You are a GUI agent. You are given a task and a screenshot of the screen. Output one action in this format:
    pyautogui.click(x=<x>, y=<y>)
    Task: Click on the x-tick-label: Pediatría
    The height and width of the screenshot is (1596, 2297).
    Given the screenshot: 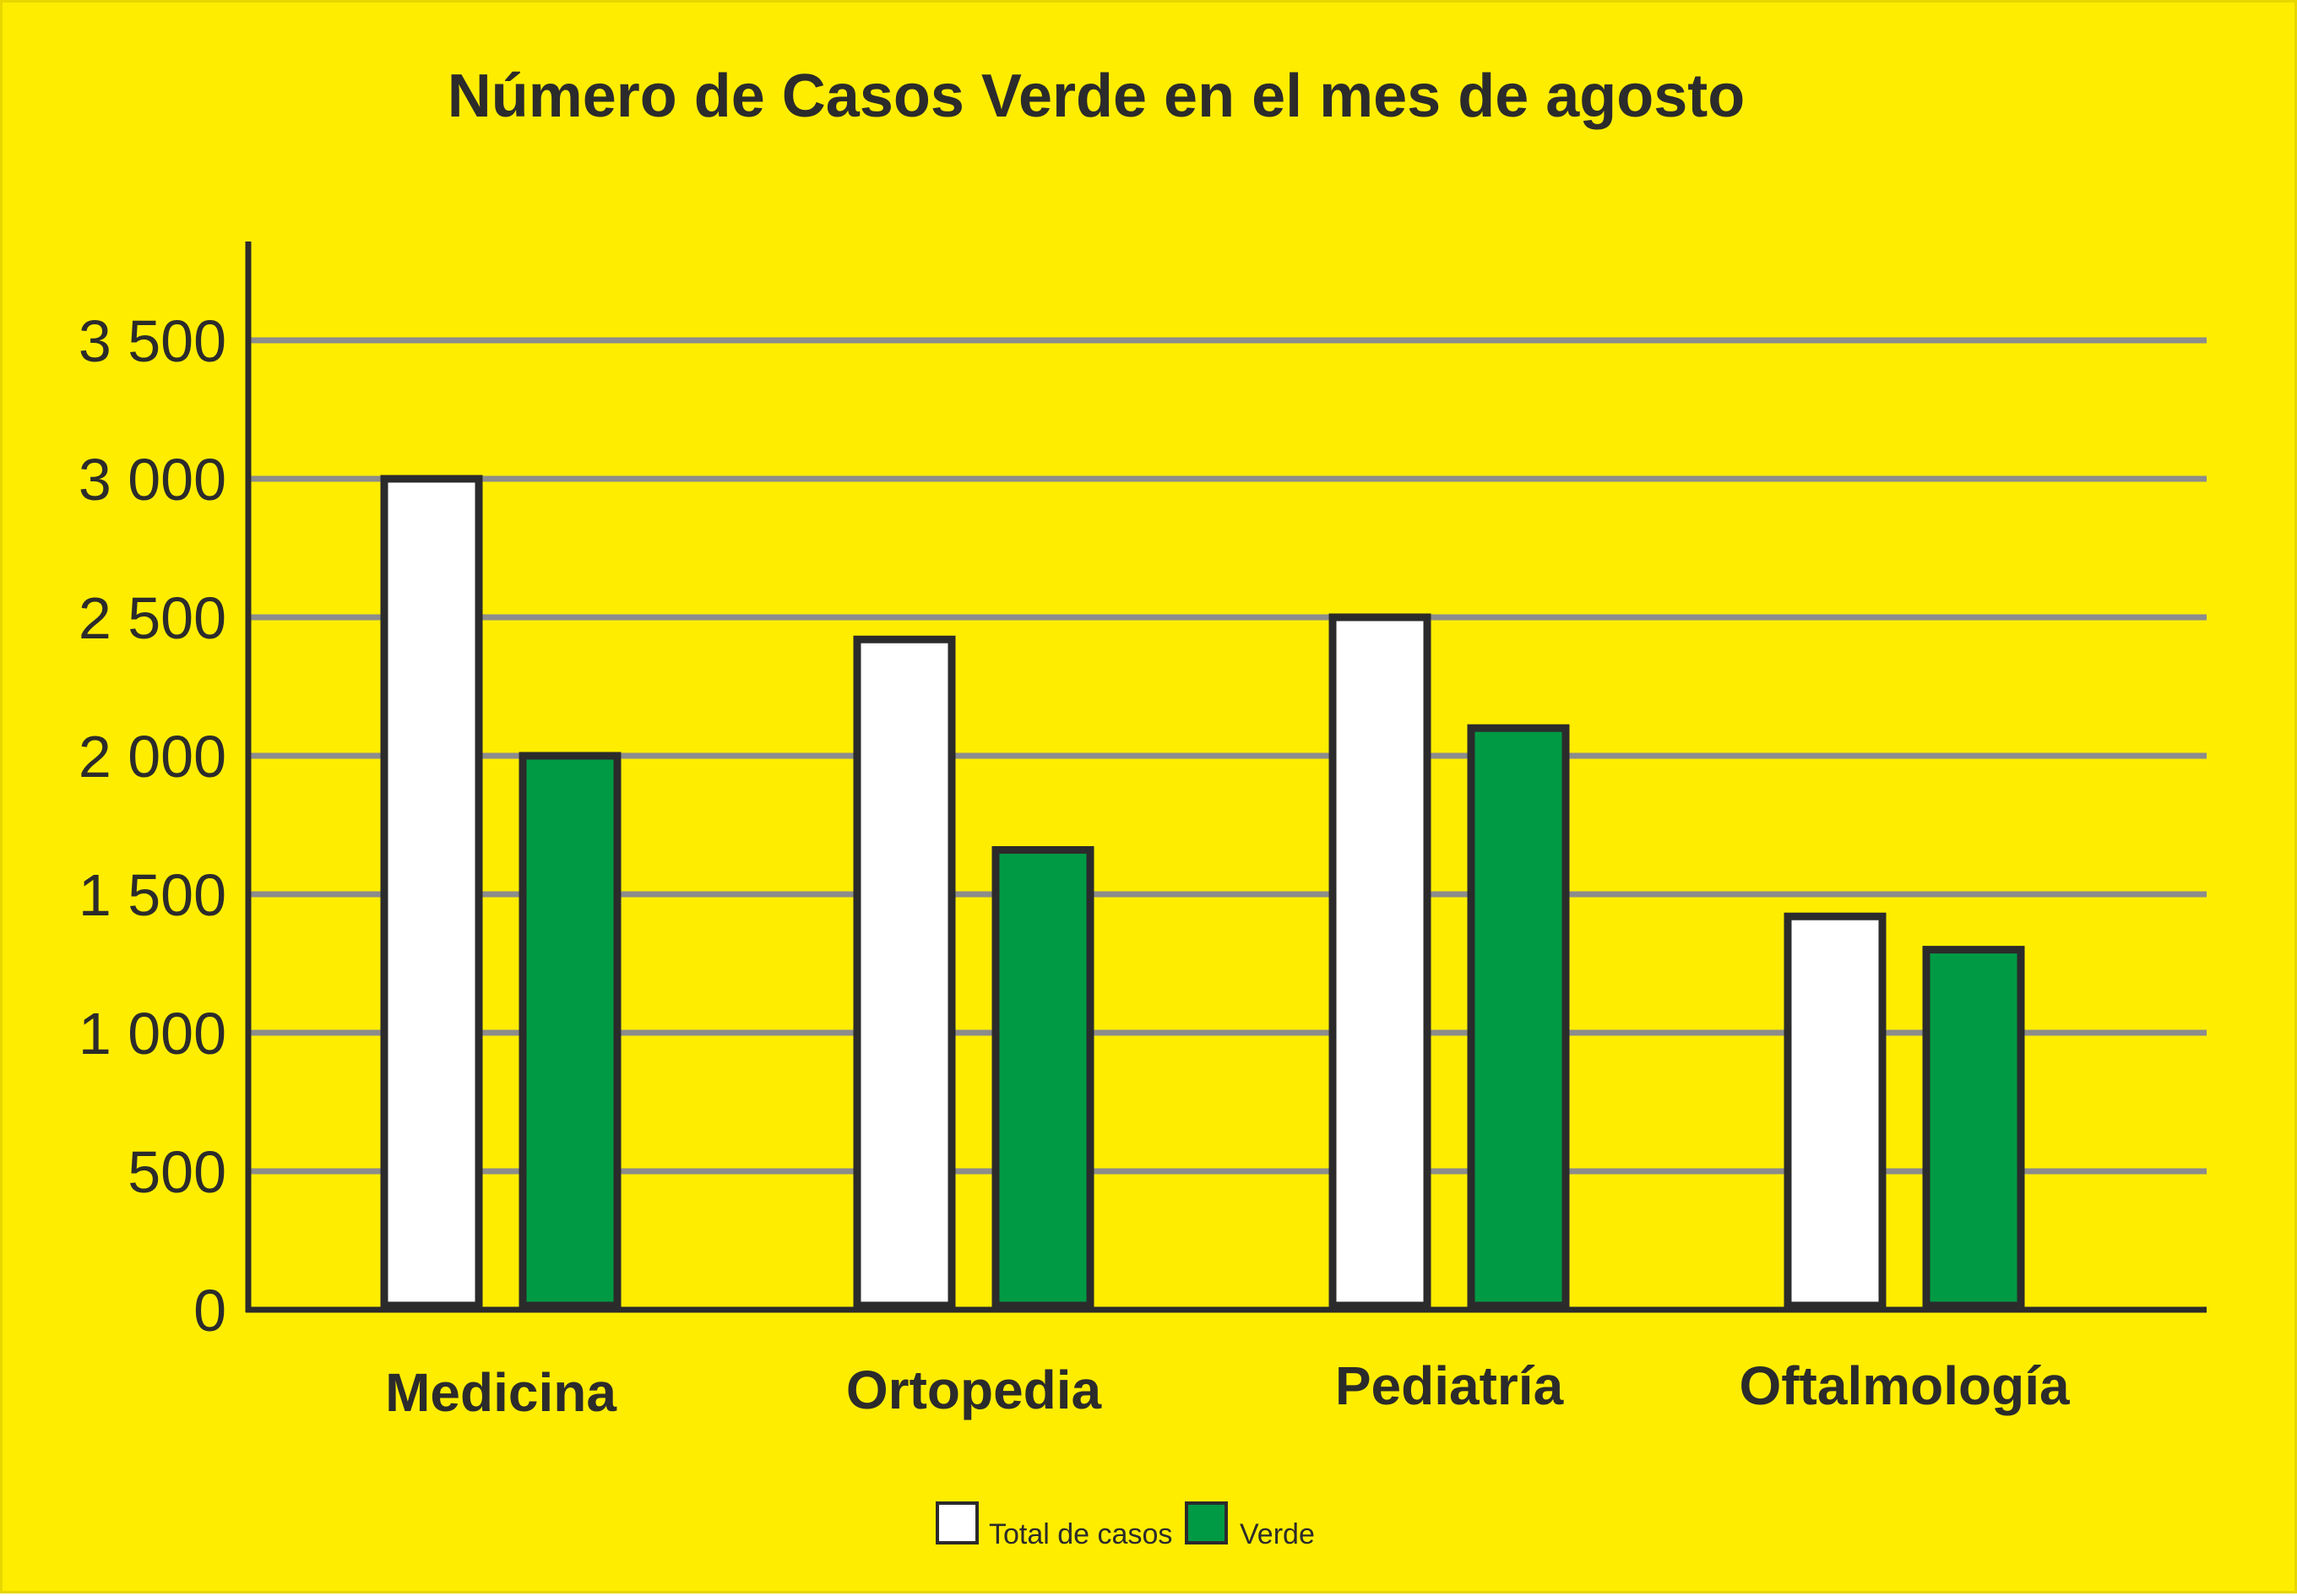 What is the action you would take?
    pyautogui.click(x=1449, y=1385)
    